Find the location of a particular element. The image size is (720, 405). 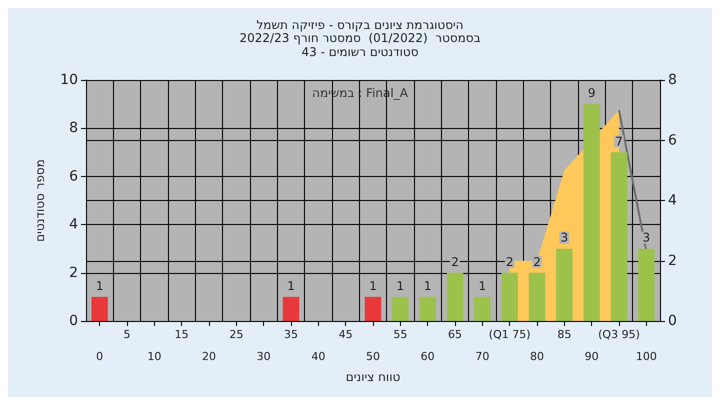

x-tick-label: 15 is located at coordinates (181, 334).